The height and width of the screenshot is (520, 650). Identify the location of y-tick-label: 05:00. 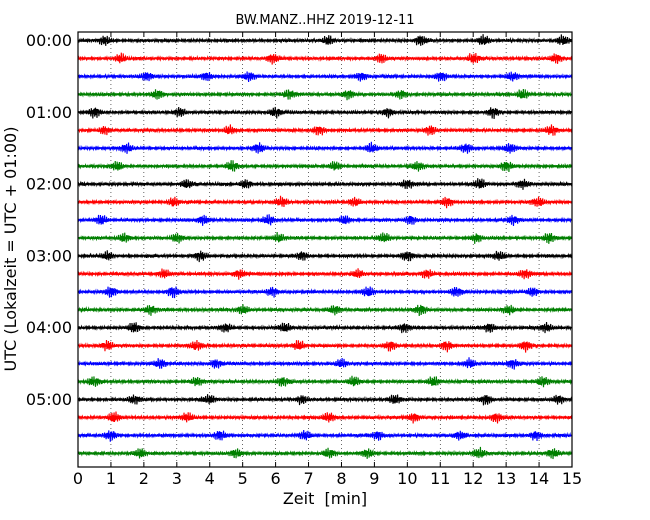
(49, 399).